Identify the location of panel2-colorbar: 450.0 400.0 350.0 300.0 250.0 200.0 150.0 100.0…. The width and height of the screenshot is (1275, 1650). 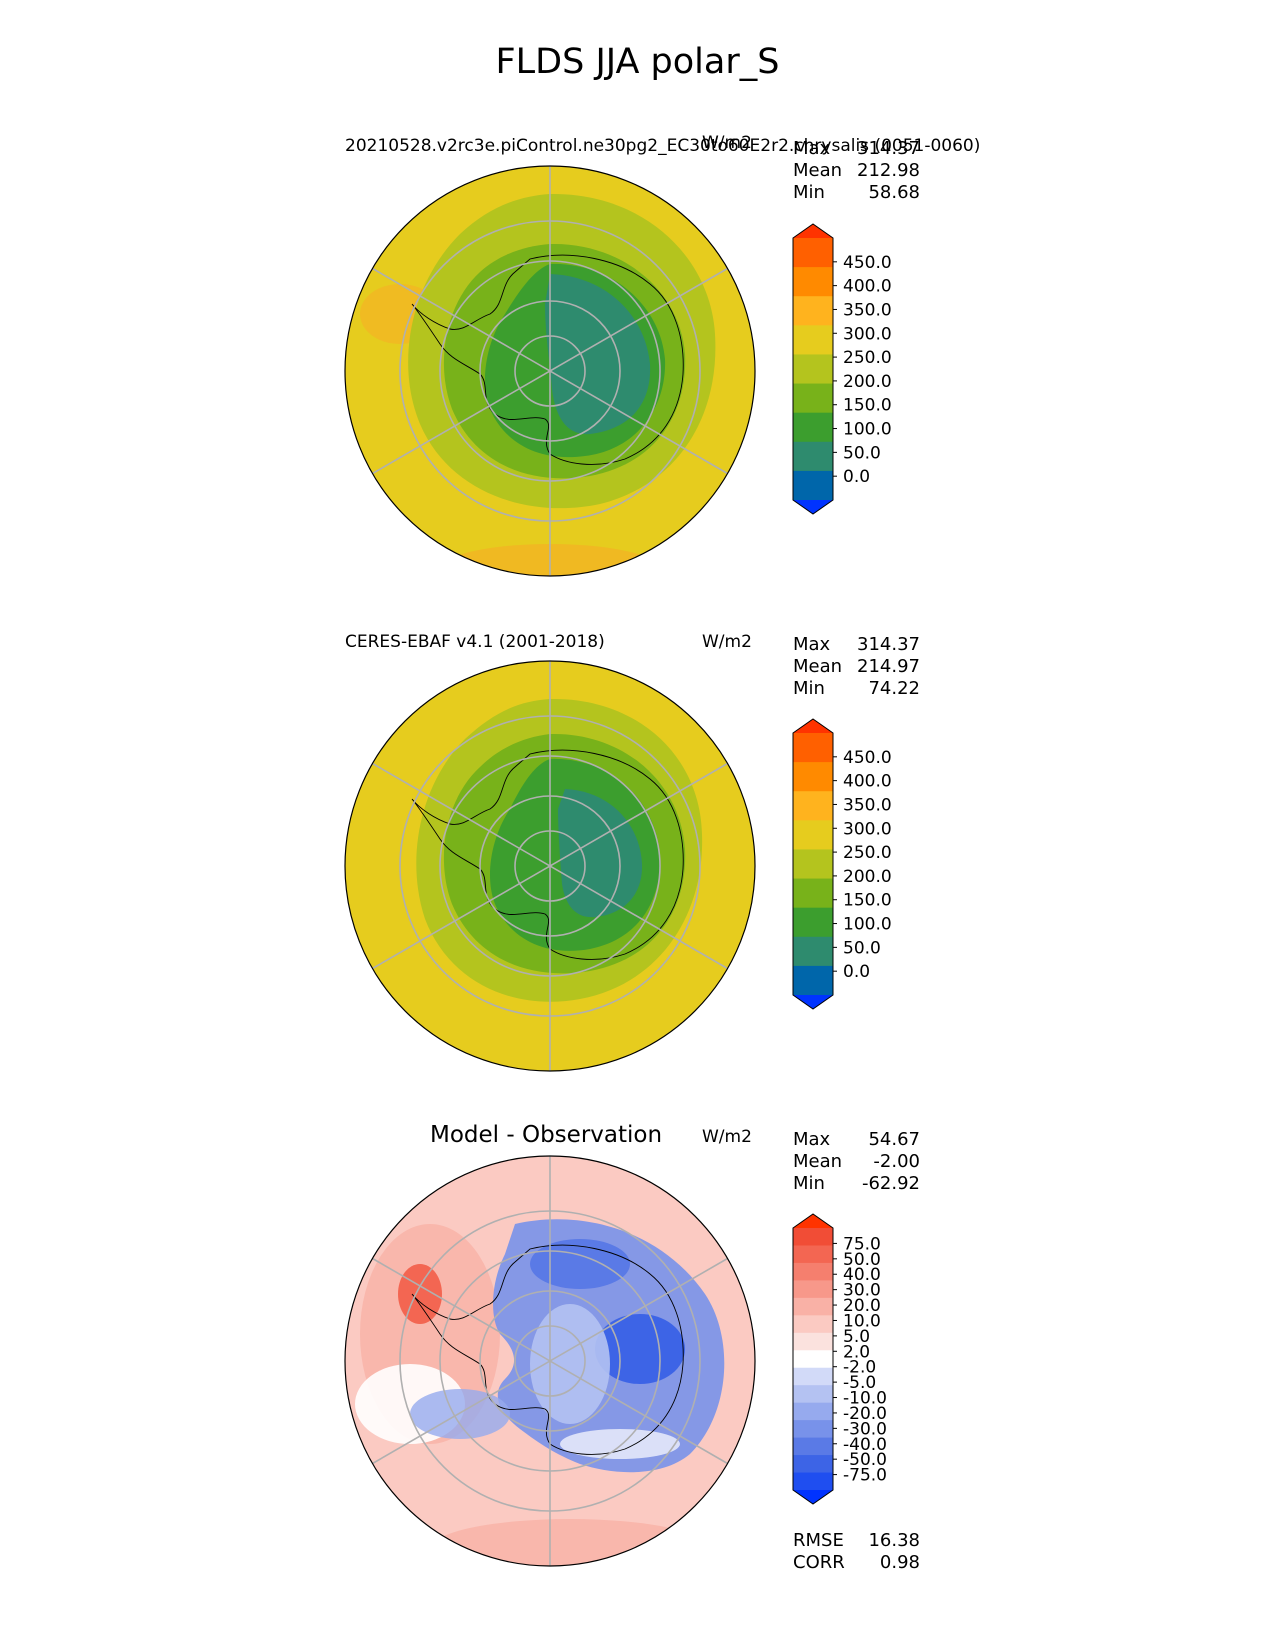
(842, 864).